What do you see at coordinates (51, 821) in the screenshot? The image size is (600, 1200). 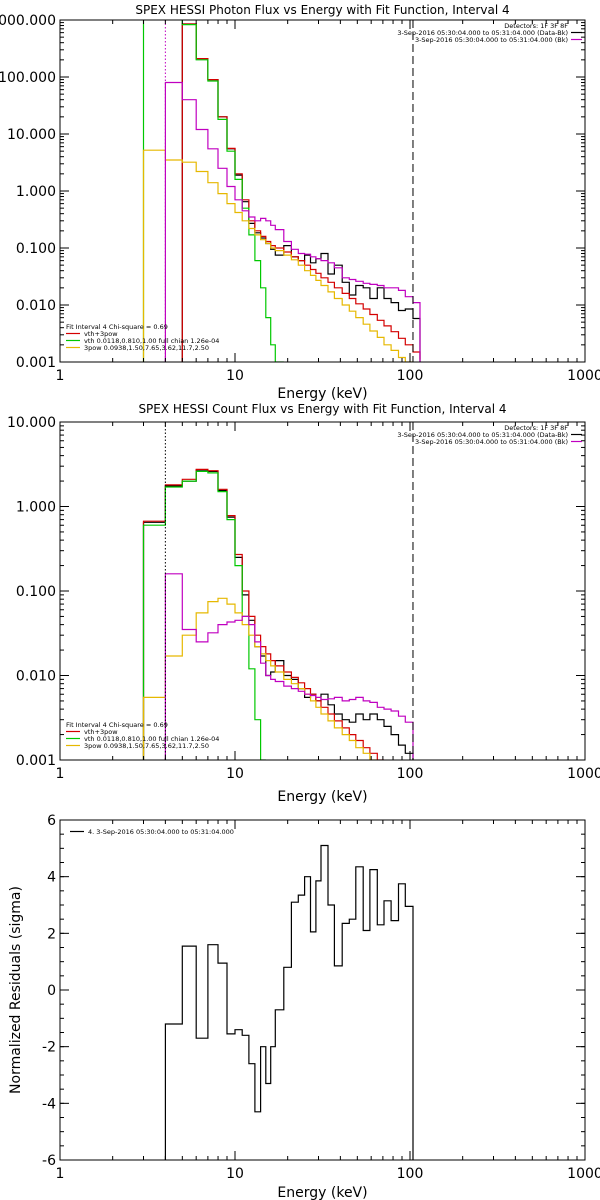 I see `y-tick-label: 6` at bounding box center [51, 821].